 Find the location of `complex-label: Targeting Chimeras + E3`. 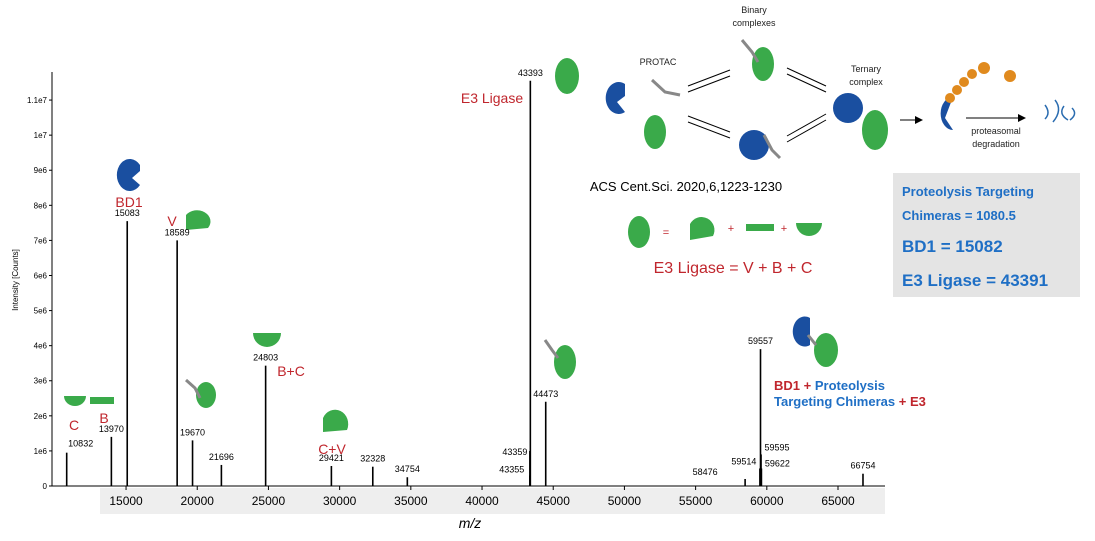

complex-label: Targeting Chimeras + E3 is located at coordinates (850, 401).